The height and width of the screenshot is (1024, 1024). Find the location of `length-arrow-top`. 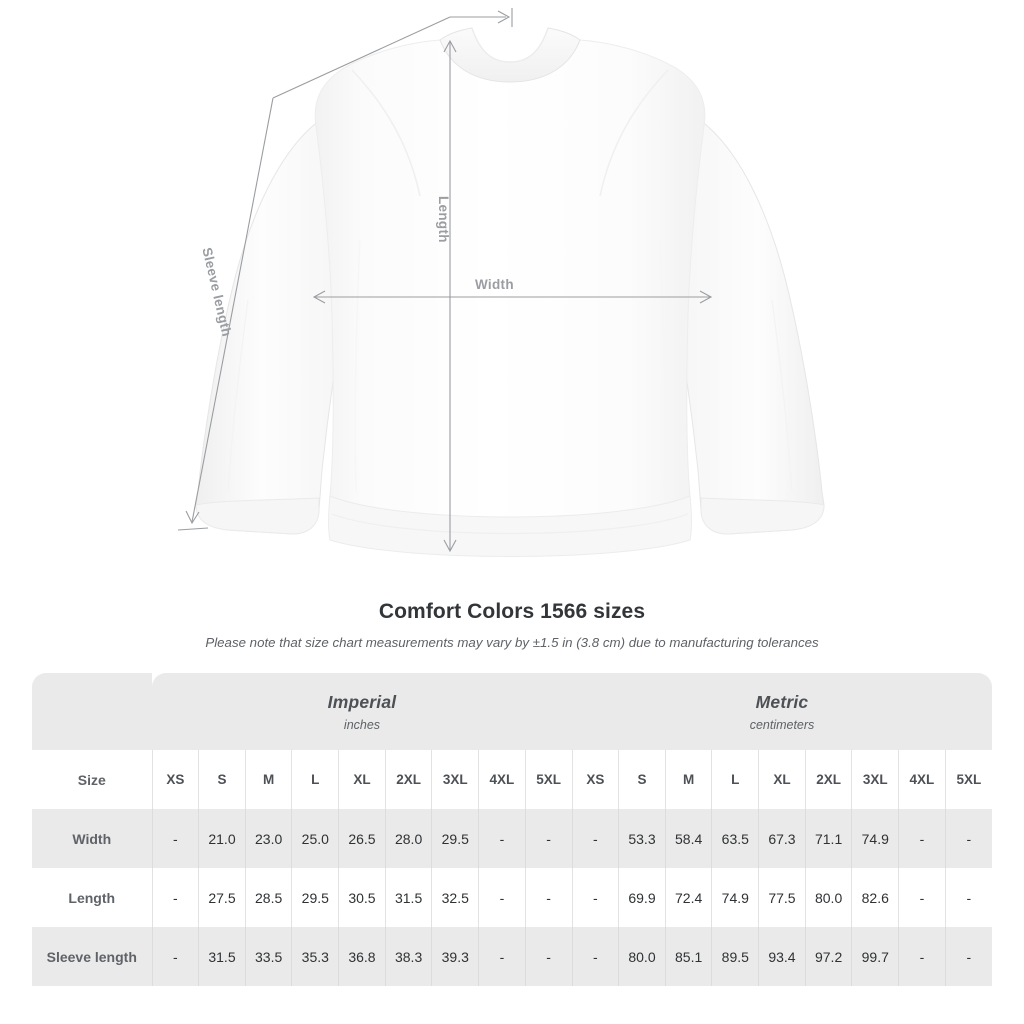

length-arrow-top is located at coordinates (450, 46).